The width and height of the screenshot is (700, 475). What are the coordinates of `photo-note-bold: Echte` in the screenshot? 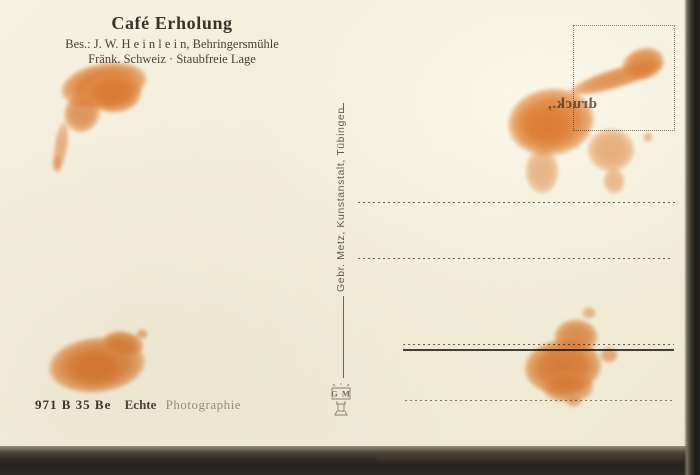 It's located at (140, 404).